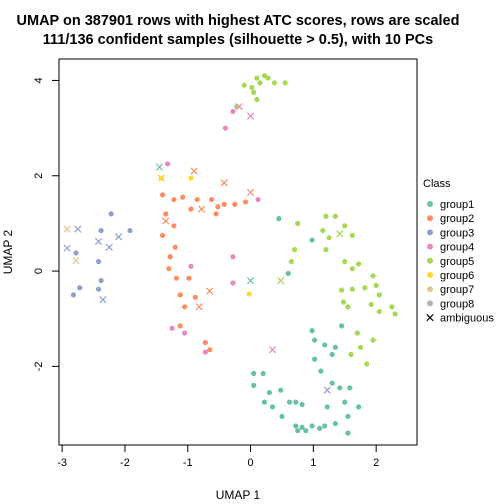 The image size is (504, 504). I want to click on x-tick-label: -2, so click(125, 463).